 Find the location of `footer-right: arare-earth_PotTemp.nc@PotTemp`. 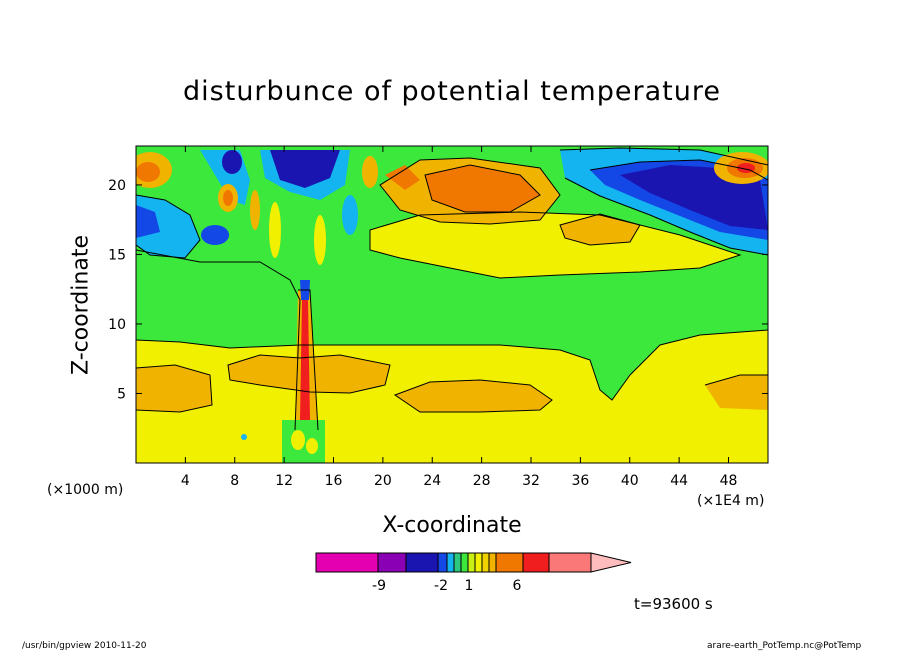

footer-right: arare-earth_PotTemp.nc@PotTemp is located at coordinates (784, 646).